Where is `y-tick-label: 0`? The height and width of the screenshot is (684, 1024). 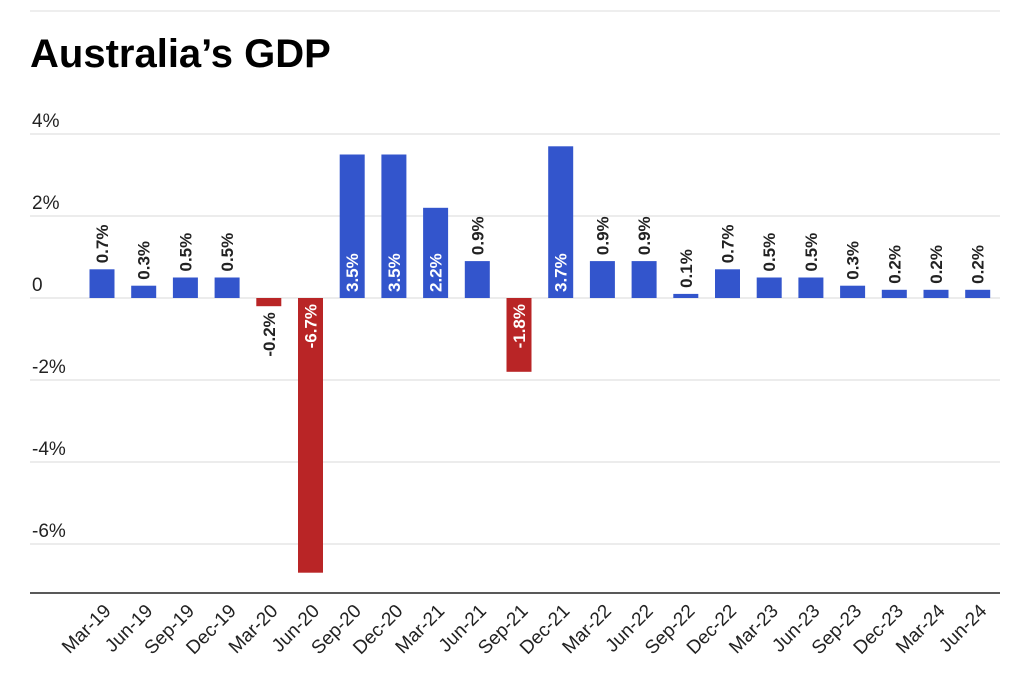 y-tick-label: 0 is located at coordinates (37, 285).